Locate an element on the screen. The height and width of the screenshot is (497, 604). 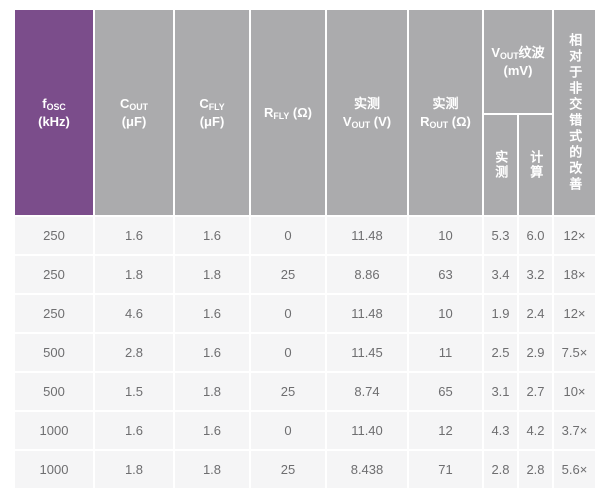
header-rfly-line1: RFLY (Ω) is located at coordinates (288, 113).